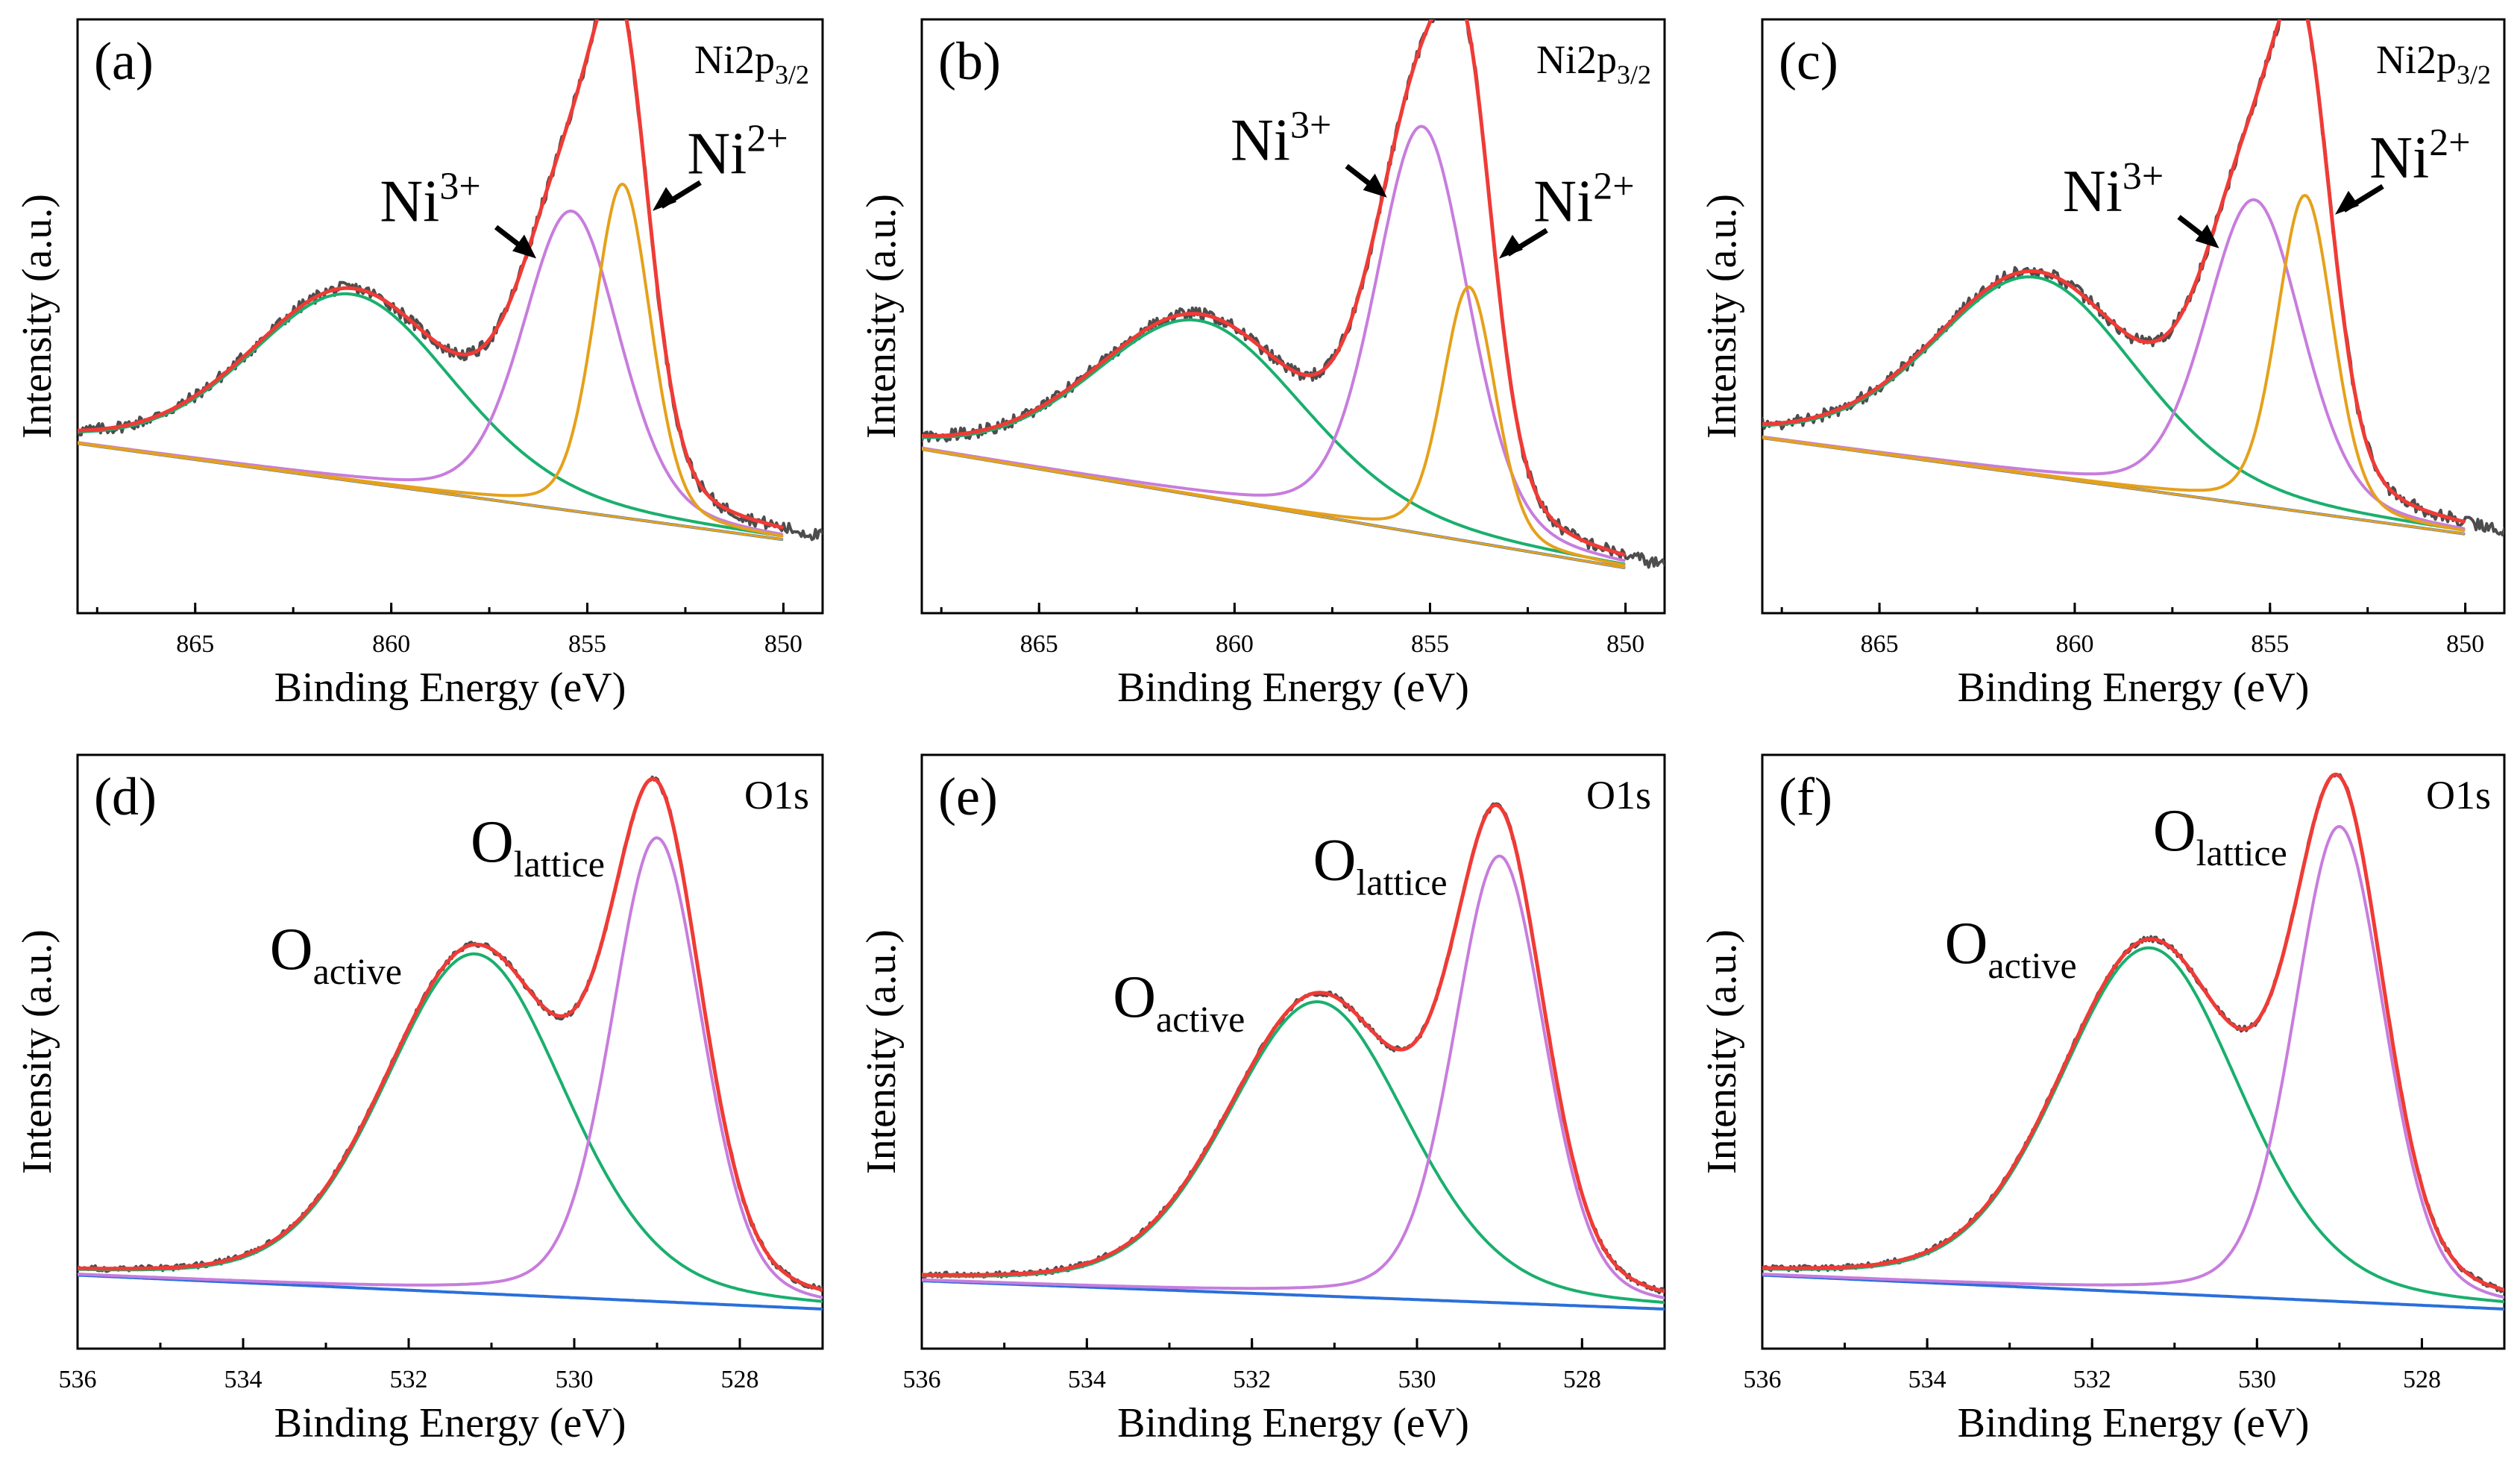  I want to click on axis-frame-b, so click(1293, 317).